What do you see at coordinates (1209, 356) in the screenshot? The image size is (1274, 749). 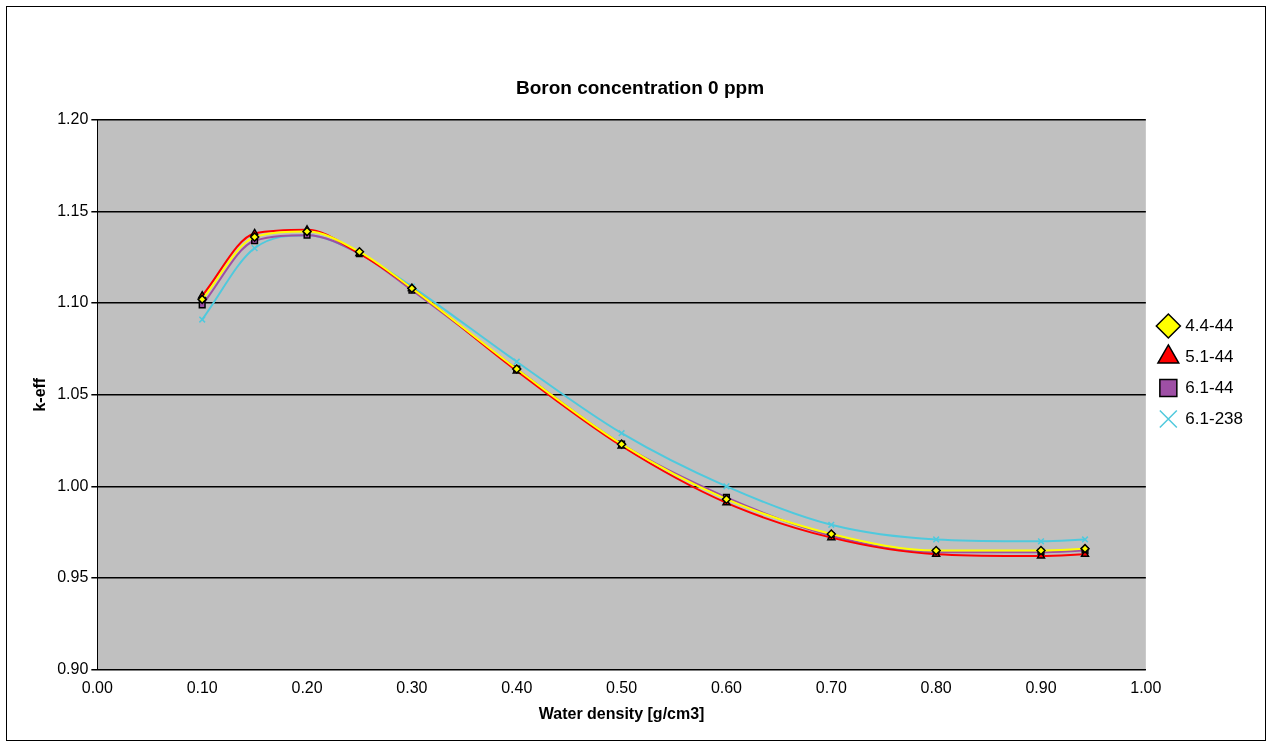 I see `legend-label: 5.1-44` at bounding box center [1209, 356].